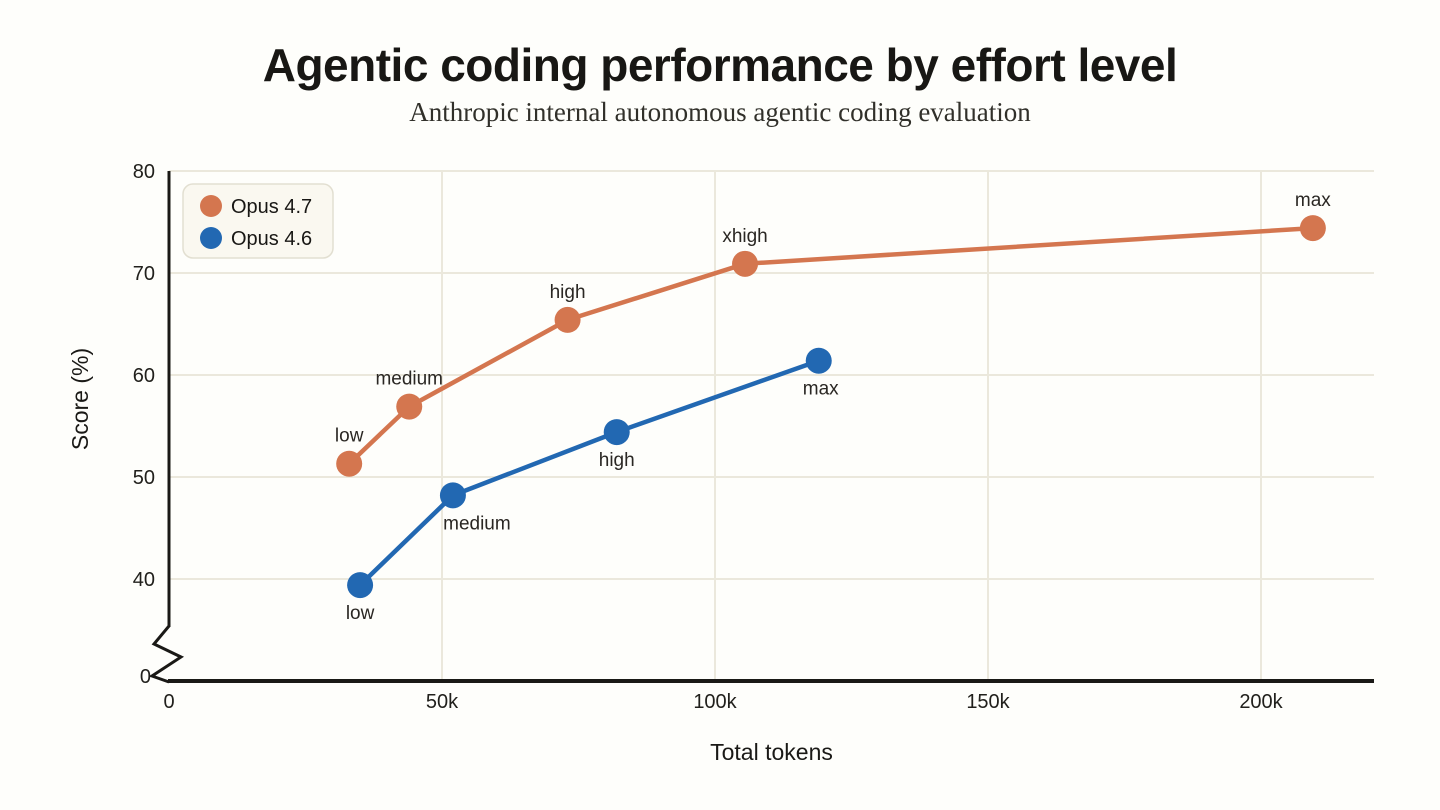  What do you see at coordinates (988, 702) in the screenshot?
I see `x-tick-label: 150k` at bounding box center [988, 702].